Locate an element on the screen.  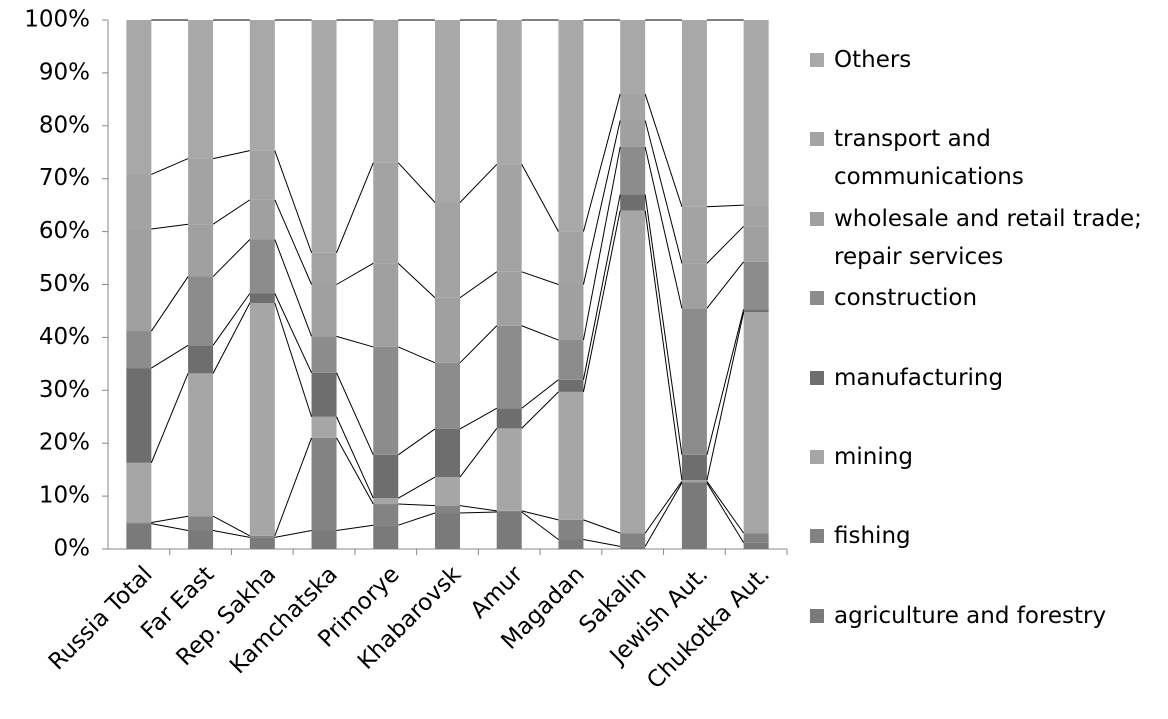
legend-item: Others is located at coordinates (985, 60).